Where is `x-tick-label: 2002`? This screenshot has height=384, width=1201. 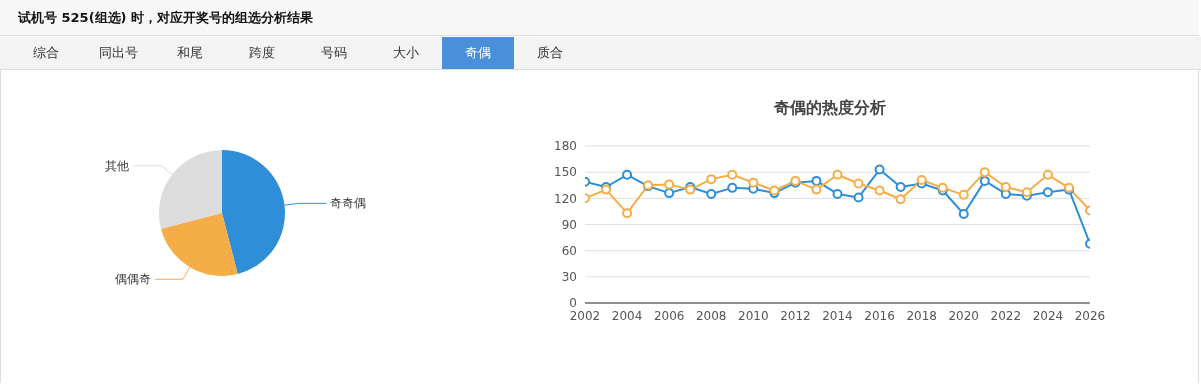 x-tick-label: 2002 is located at coordinates (585, 315).